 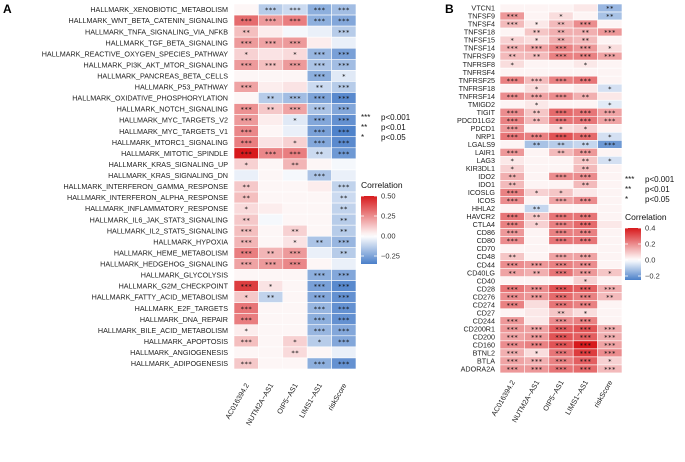 I want to click on a-row-label: HALLMARK_E2F_TARGETS, so click(x=182, y=308).